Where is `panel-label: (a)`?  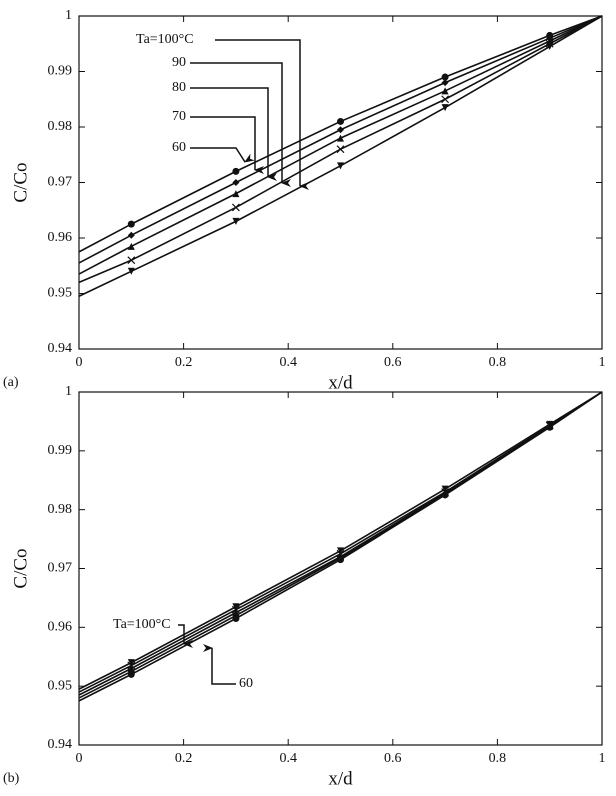 panel-label: (a) is located at coordinates (11, 382).